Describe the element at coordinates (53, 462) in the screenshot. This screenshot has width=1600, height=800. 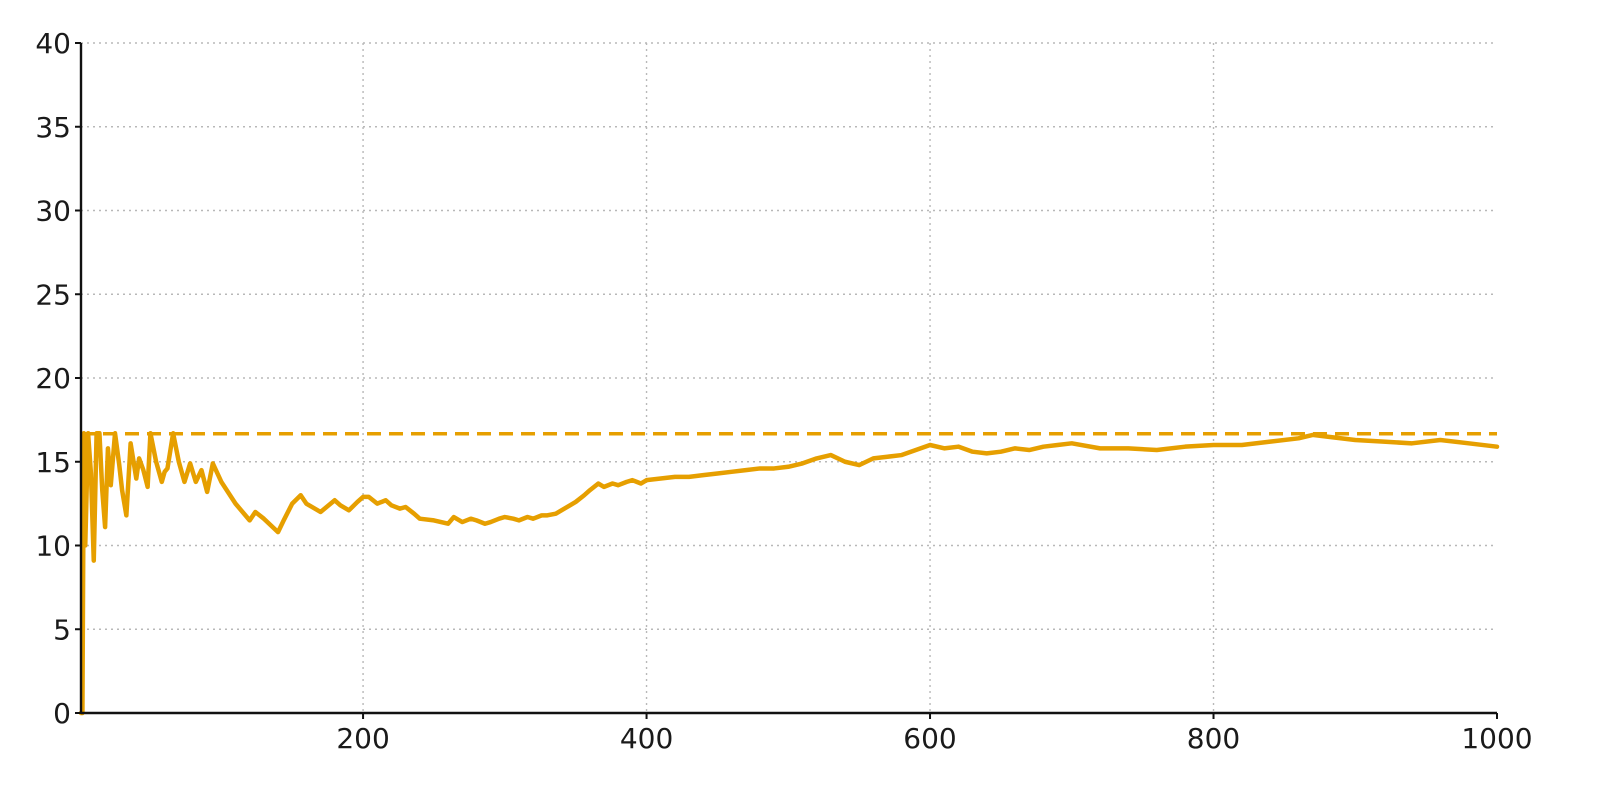
I see `y-tick-label: 15` at that location.